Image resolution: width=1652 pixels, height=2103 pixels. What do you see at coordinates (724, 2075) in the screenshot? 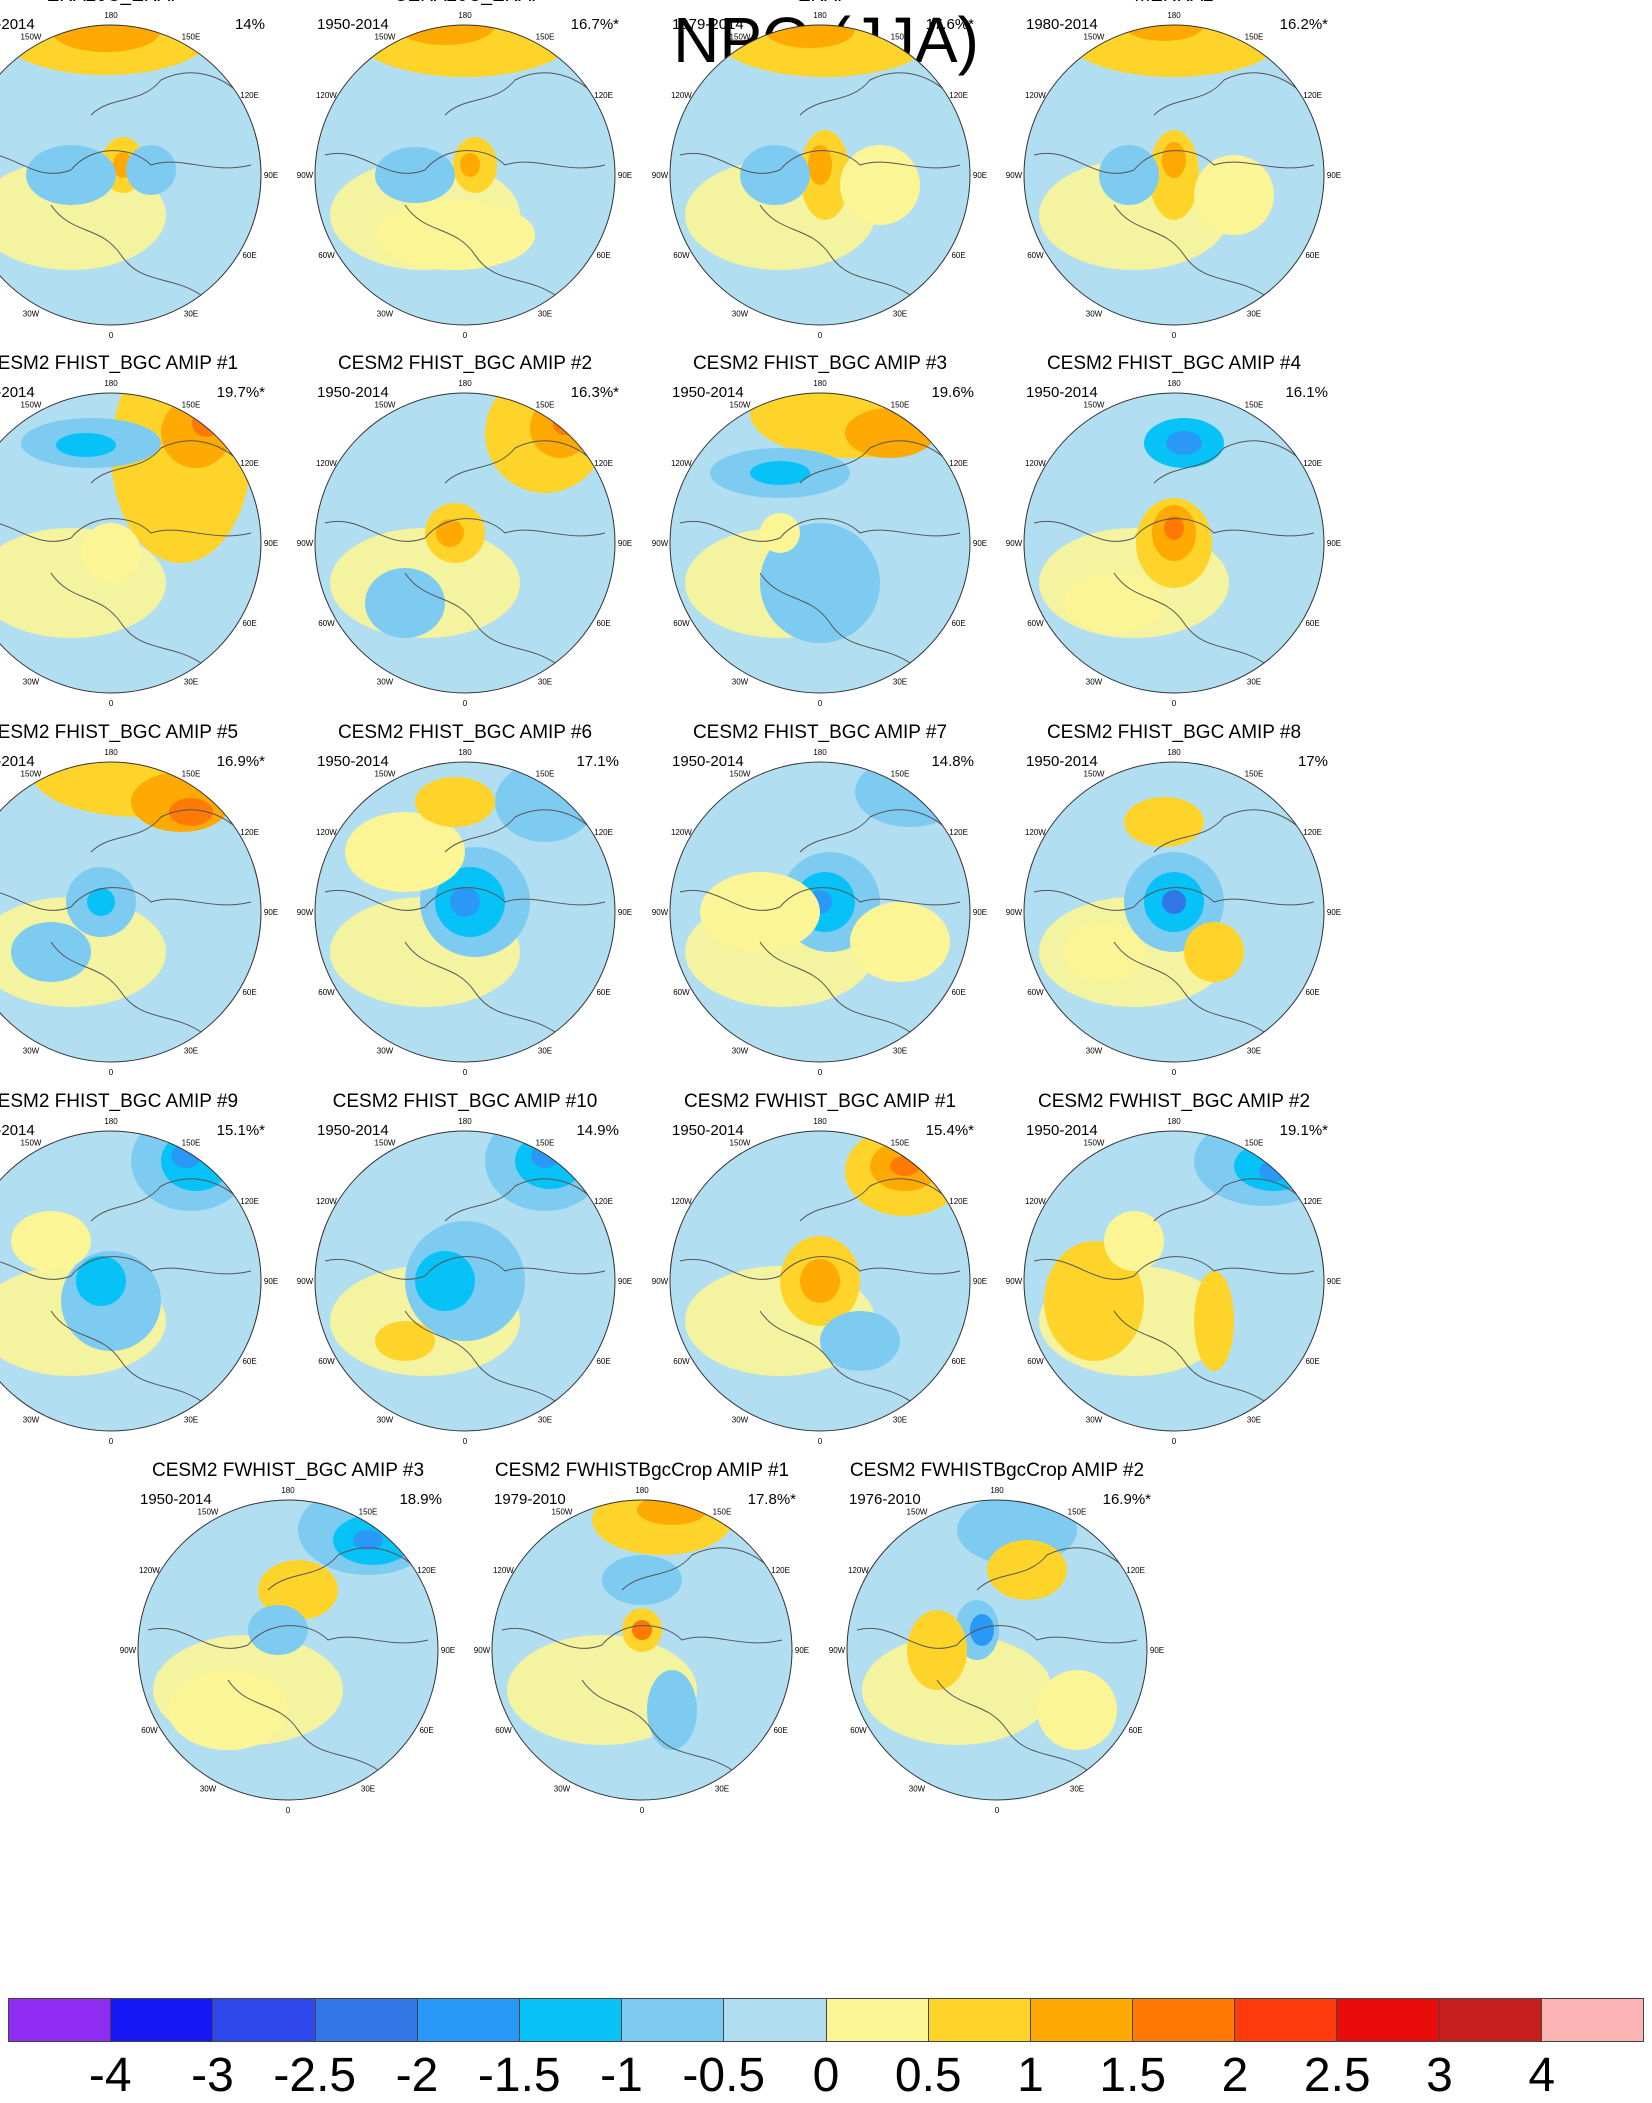
I see `colorbar-tick-label: -0.5` at bounding box center [724, 2075].